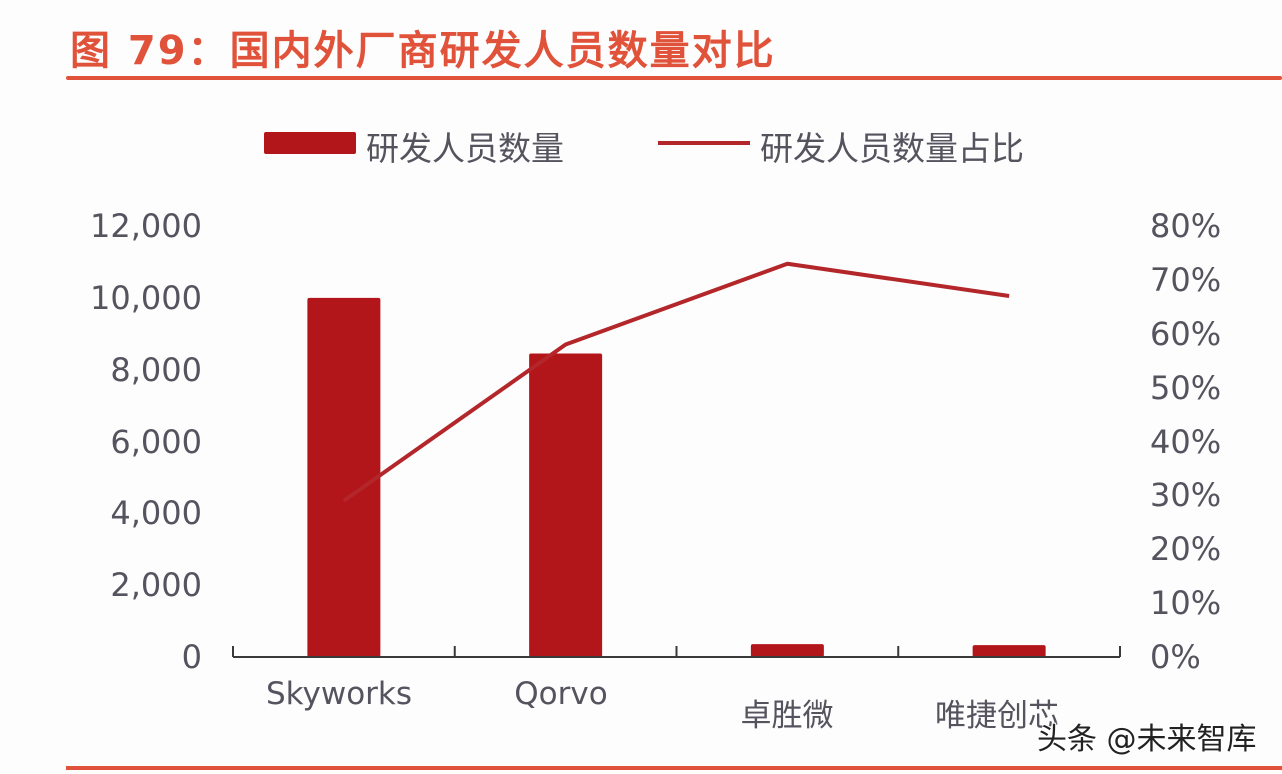  Describe the element at coordinates (1186, 603) in the screenshot. I see `right-axis-tick: 10%` at that location.